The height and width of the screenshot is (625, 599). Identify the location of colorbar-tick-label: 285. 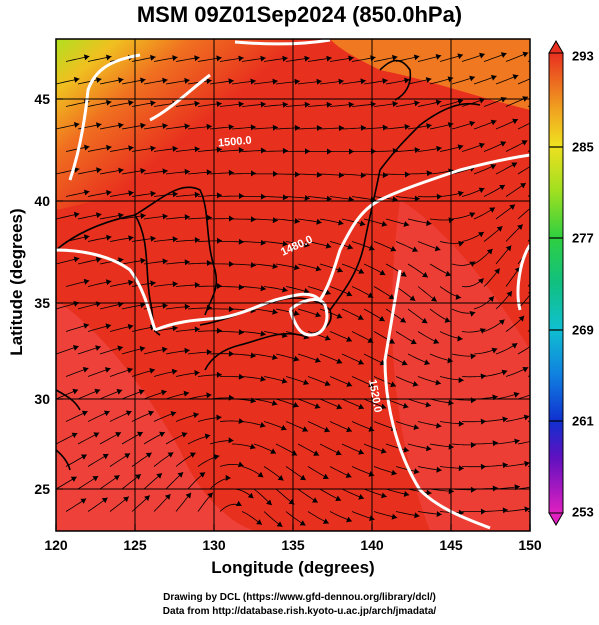
(583, 147).